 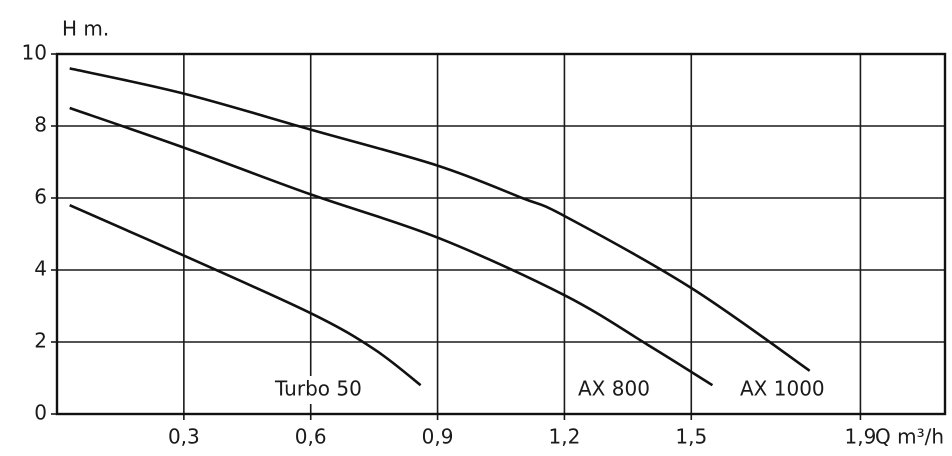 What do you see at coordinates (40, 341) in the screenshot?
I see `y-tick-label: 2` at bounding box center [40, 341].